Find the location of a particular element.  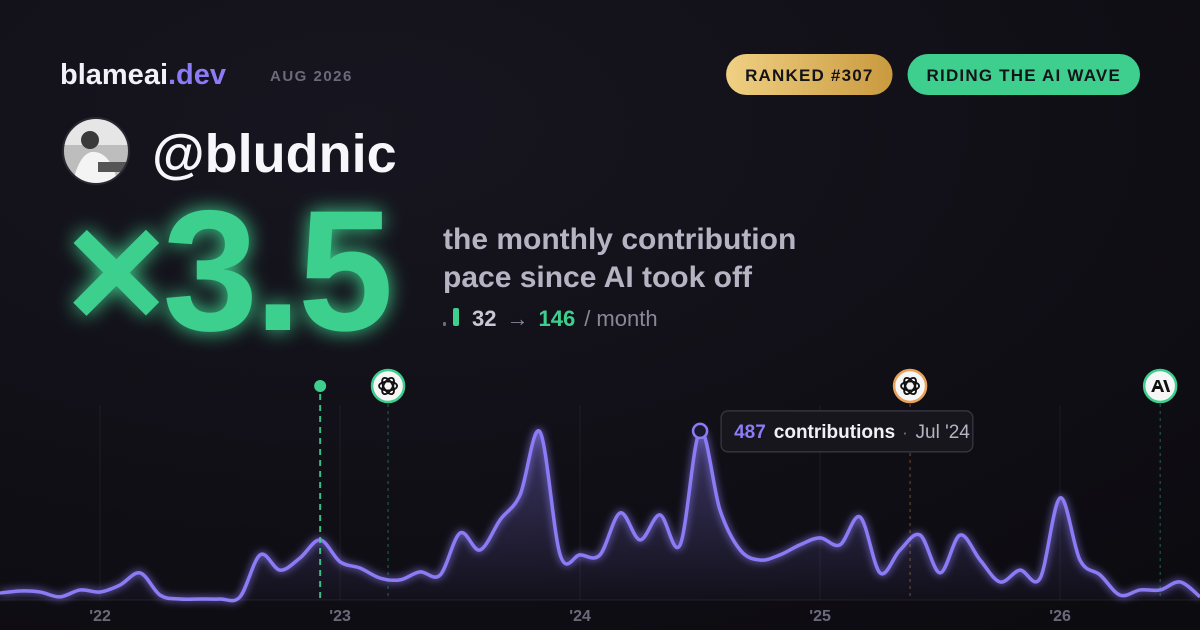

multiplier: ×3.5 is located at coordinates (228, 271).